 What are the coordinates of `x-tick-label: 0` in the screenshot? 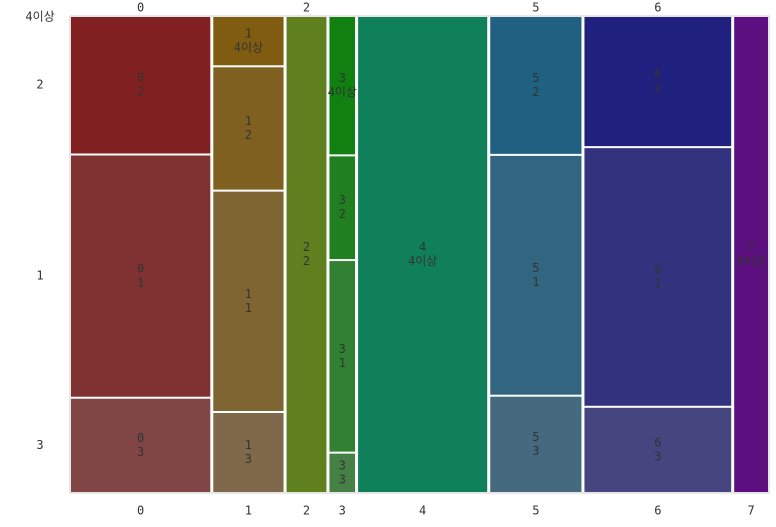 It's located at (140, 511).